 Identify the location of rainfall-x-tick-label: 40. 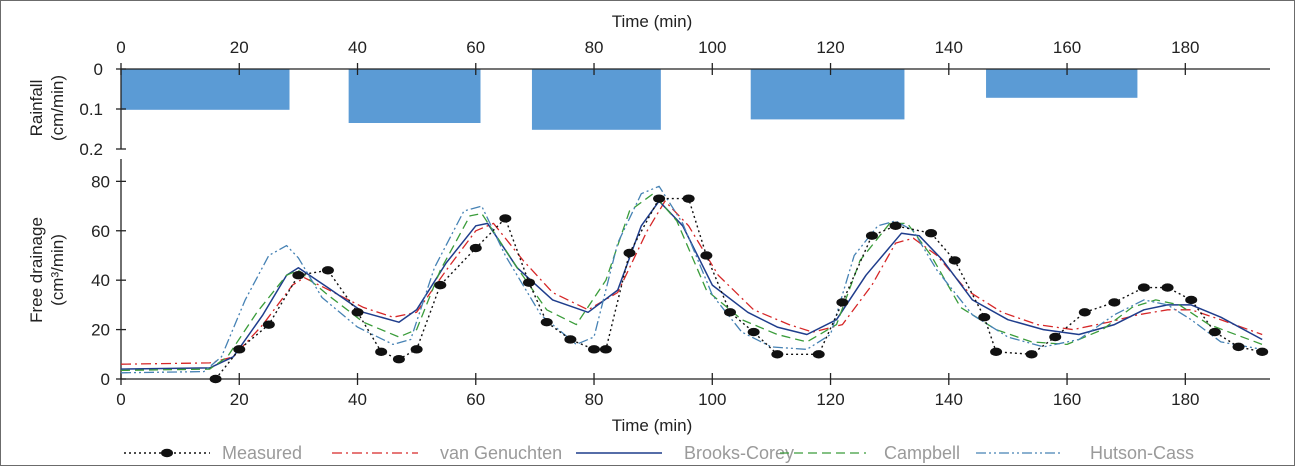
(357, 47).